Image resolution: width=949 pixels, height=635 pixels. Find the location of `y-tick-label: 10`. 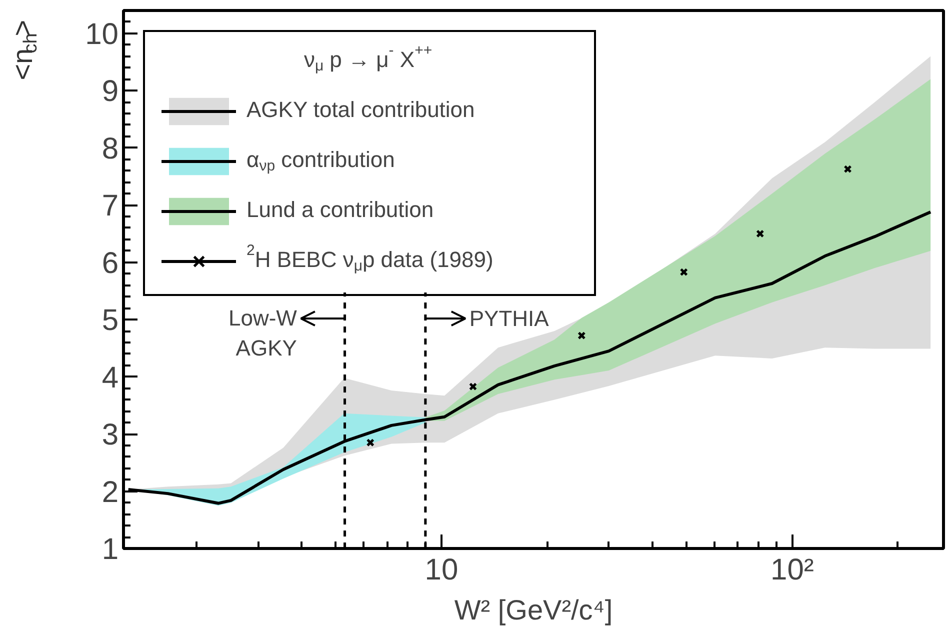

y-tick-label: 10 is located at coordinates (102, 34).